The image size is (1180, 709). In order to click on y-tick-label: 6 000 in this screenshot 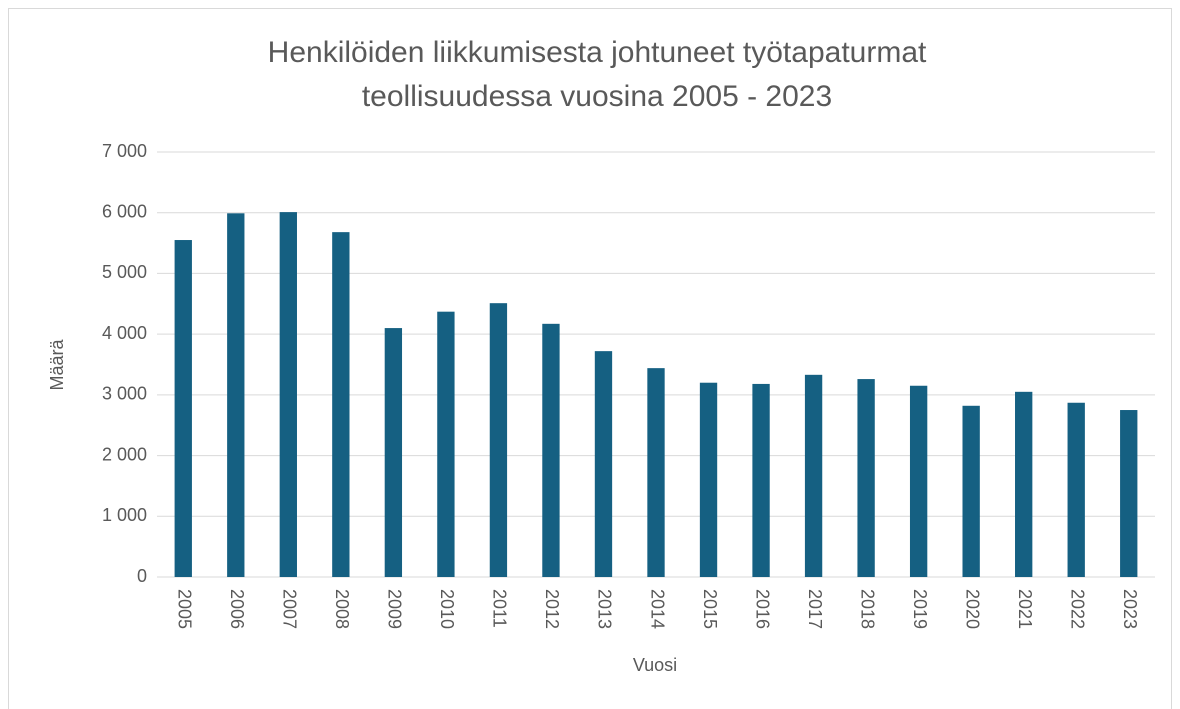, I will do `click(124, 211)`.